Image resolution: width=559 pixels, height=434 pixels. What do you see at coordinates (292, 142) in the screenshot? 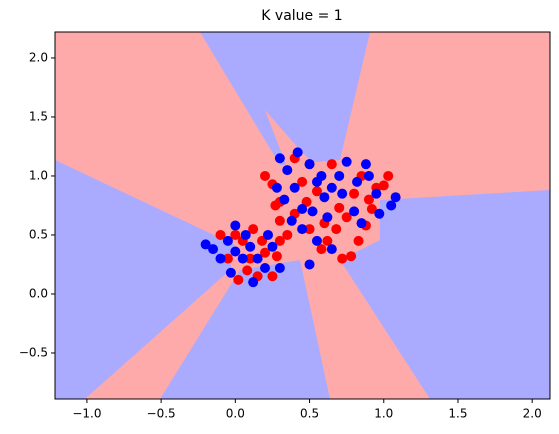
I see `region-red` at bounding box center [292, 142].